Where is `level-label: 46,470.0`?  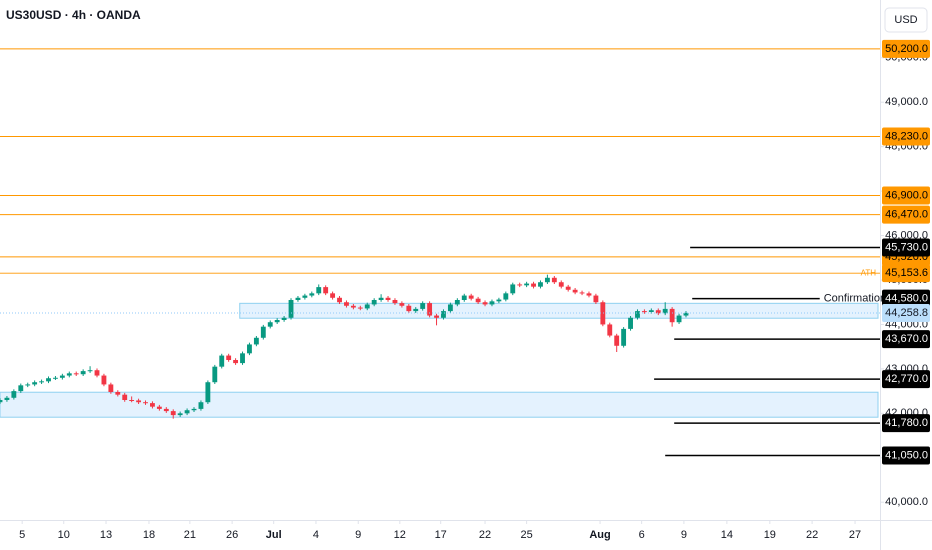
level-label: 46,470.0 is located at coordinates (906, 215).